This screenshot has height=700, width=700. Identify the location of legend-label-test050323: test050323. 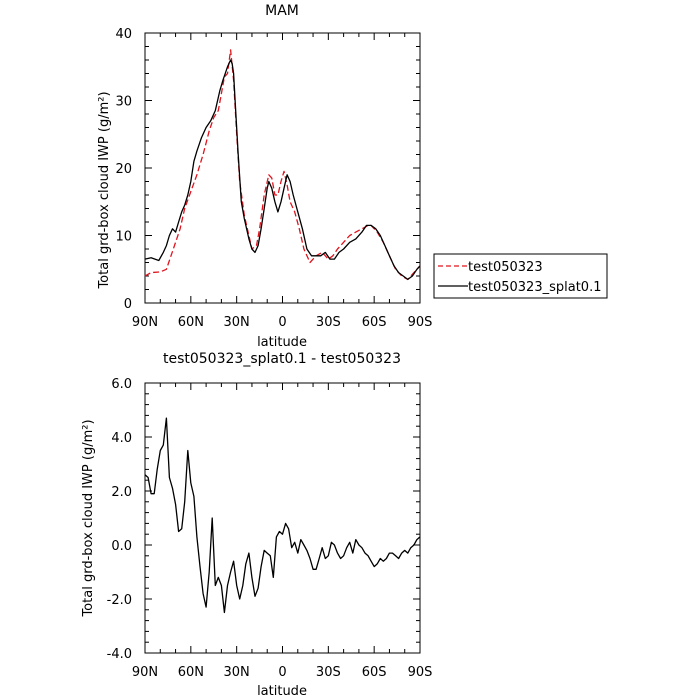
(505, 267).